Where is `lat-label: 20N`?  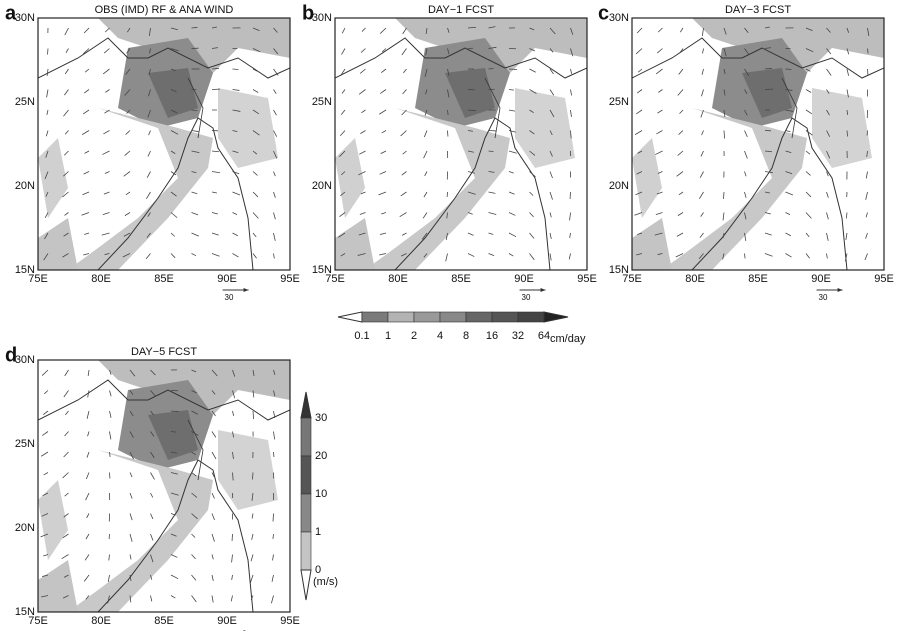 lat-label: 20N is located at coordinates (25, 186).